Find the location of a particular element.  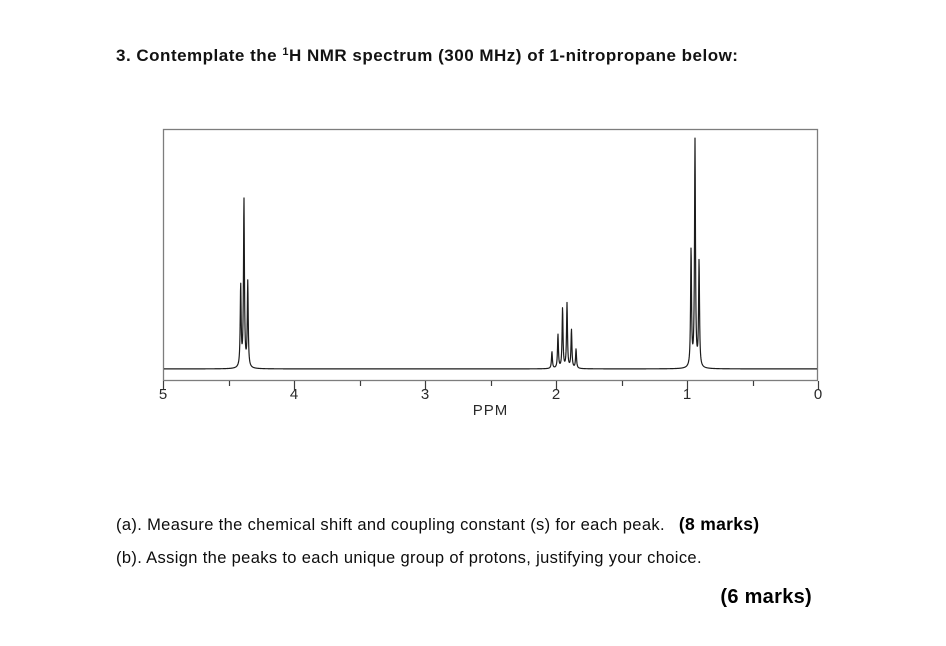

question-title-part1: 3. Contemplate the is located at coordinates (199, 55).